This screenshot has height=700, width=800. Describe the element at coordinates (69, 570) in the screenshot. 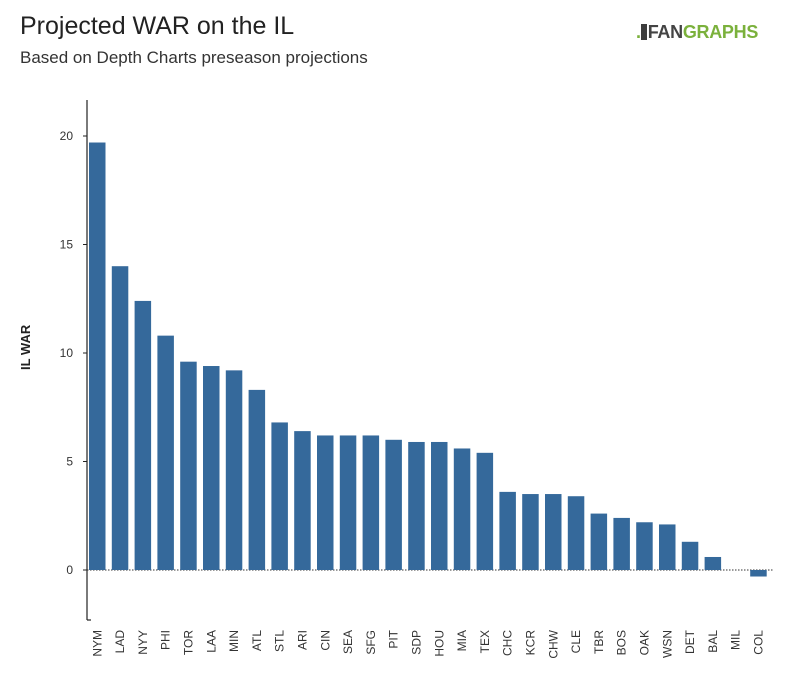

I see `y-tick-label: 0` at that location.